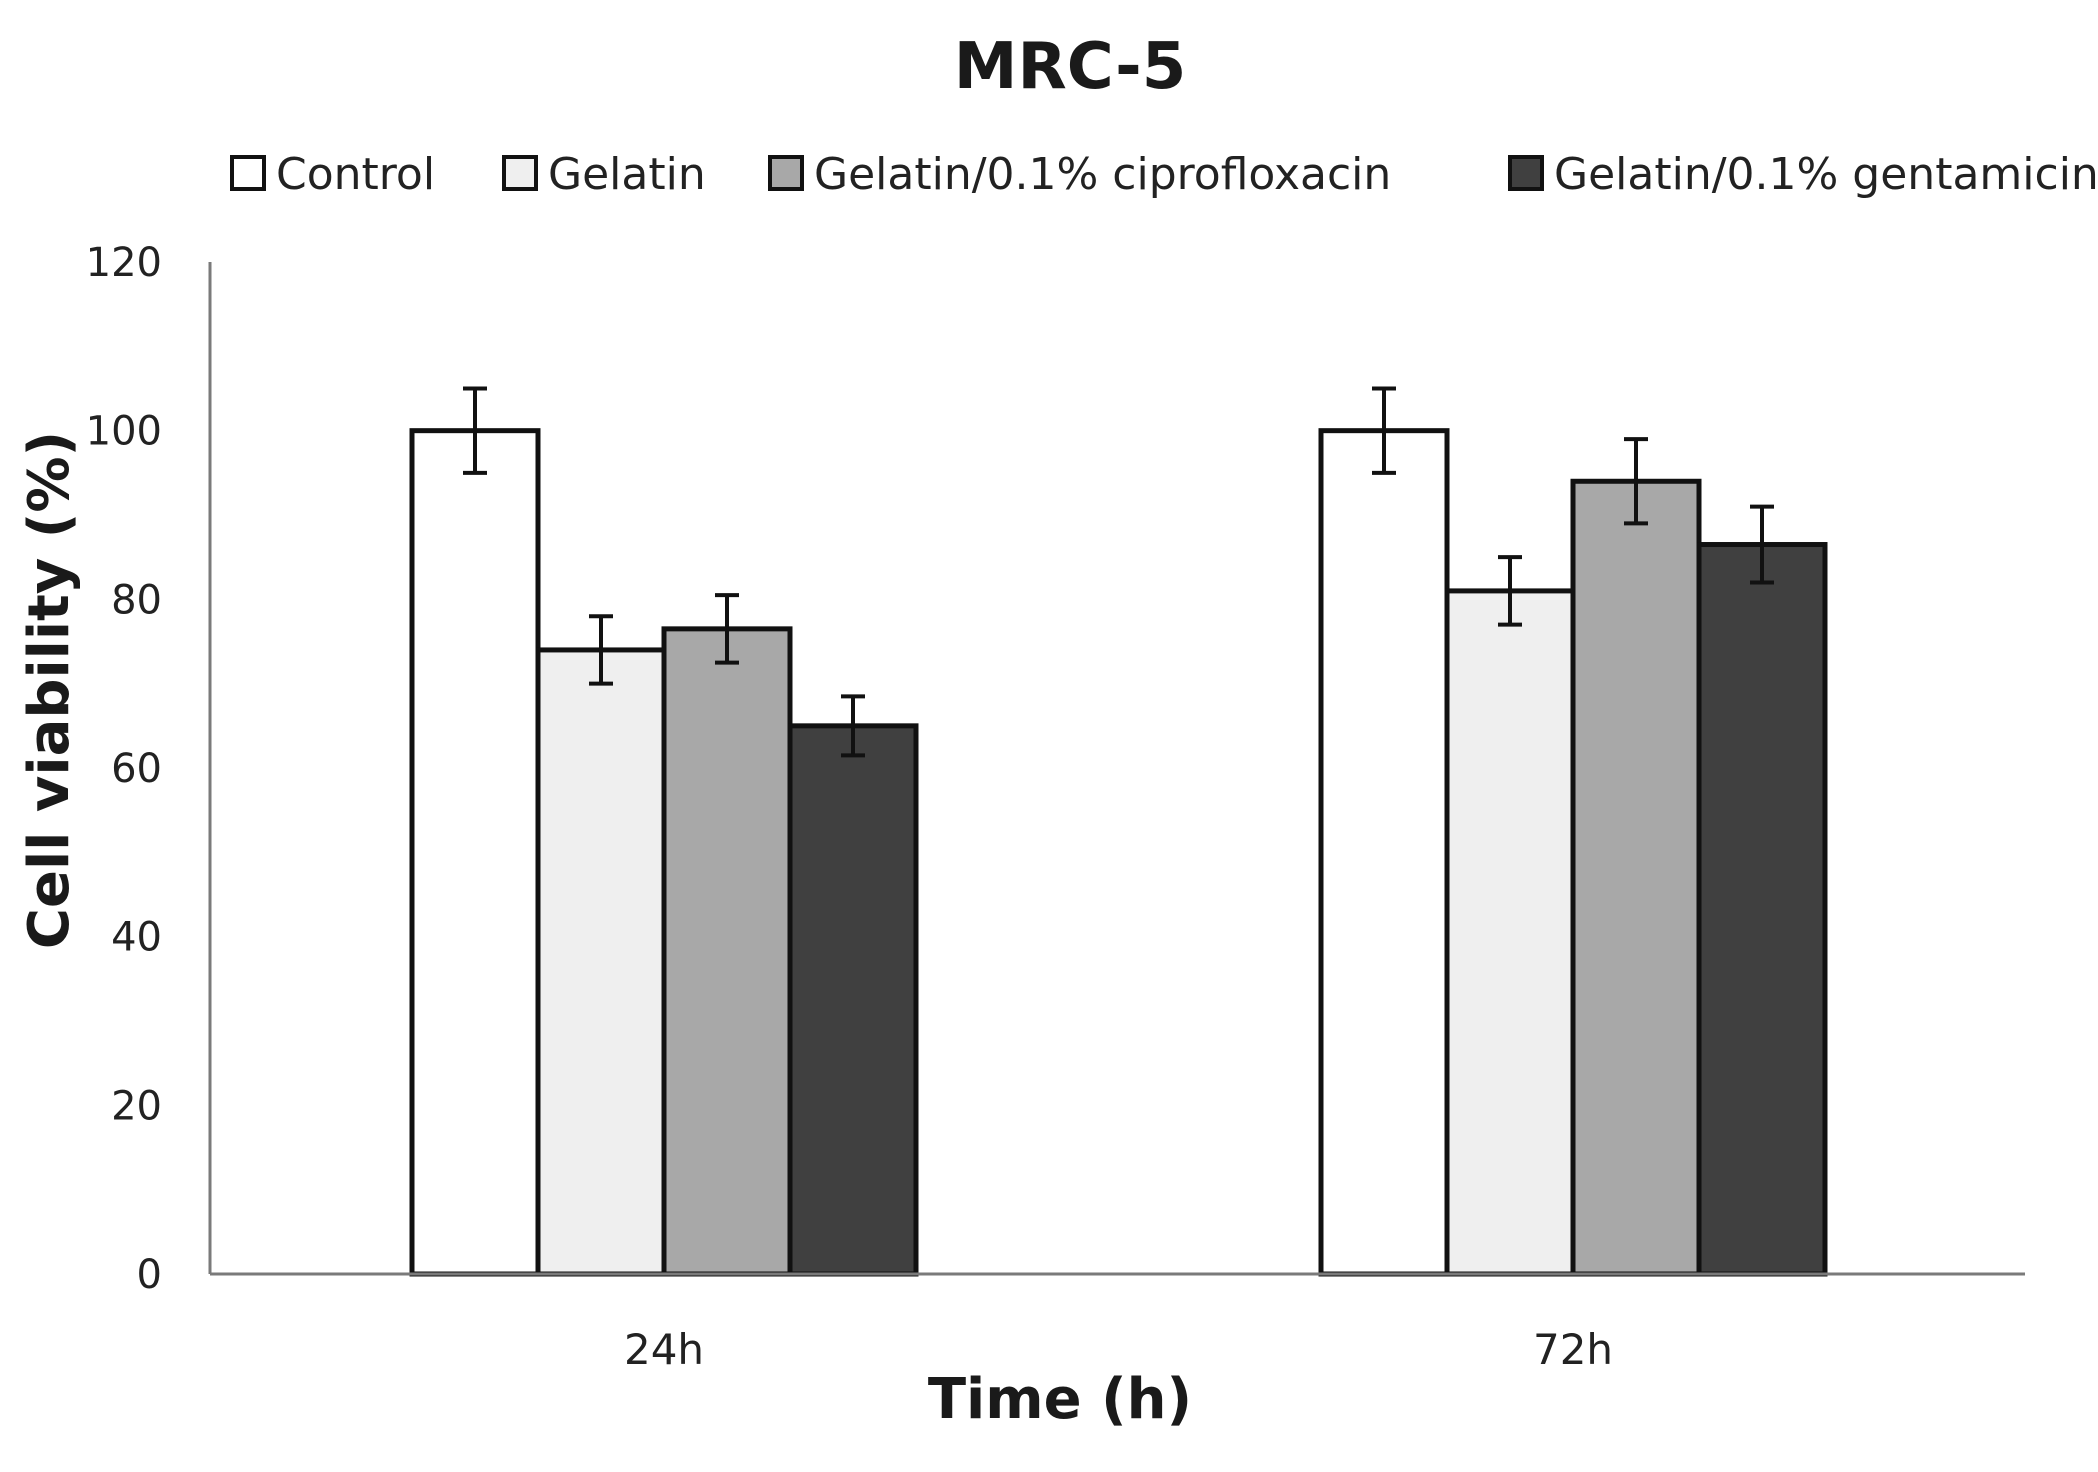 The image size is (2098, 1472). What do you see at coordinates (1118, 1349) in the screenshot?
I see `x-axis-categories: 24h 72h` at bounding box center [1118, 1349].